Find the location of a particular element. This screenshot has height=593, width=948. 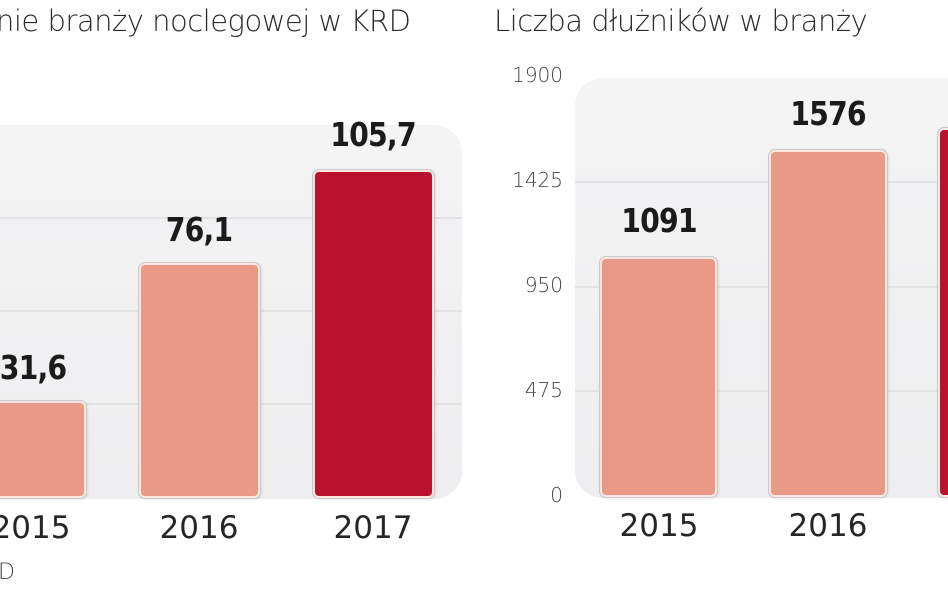

value-label-2017: 105,7 is located at coordinates (373, 134).